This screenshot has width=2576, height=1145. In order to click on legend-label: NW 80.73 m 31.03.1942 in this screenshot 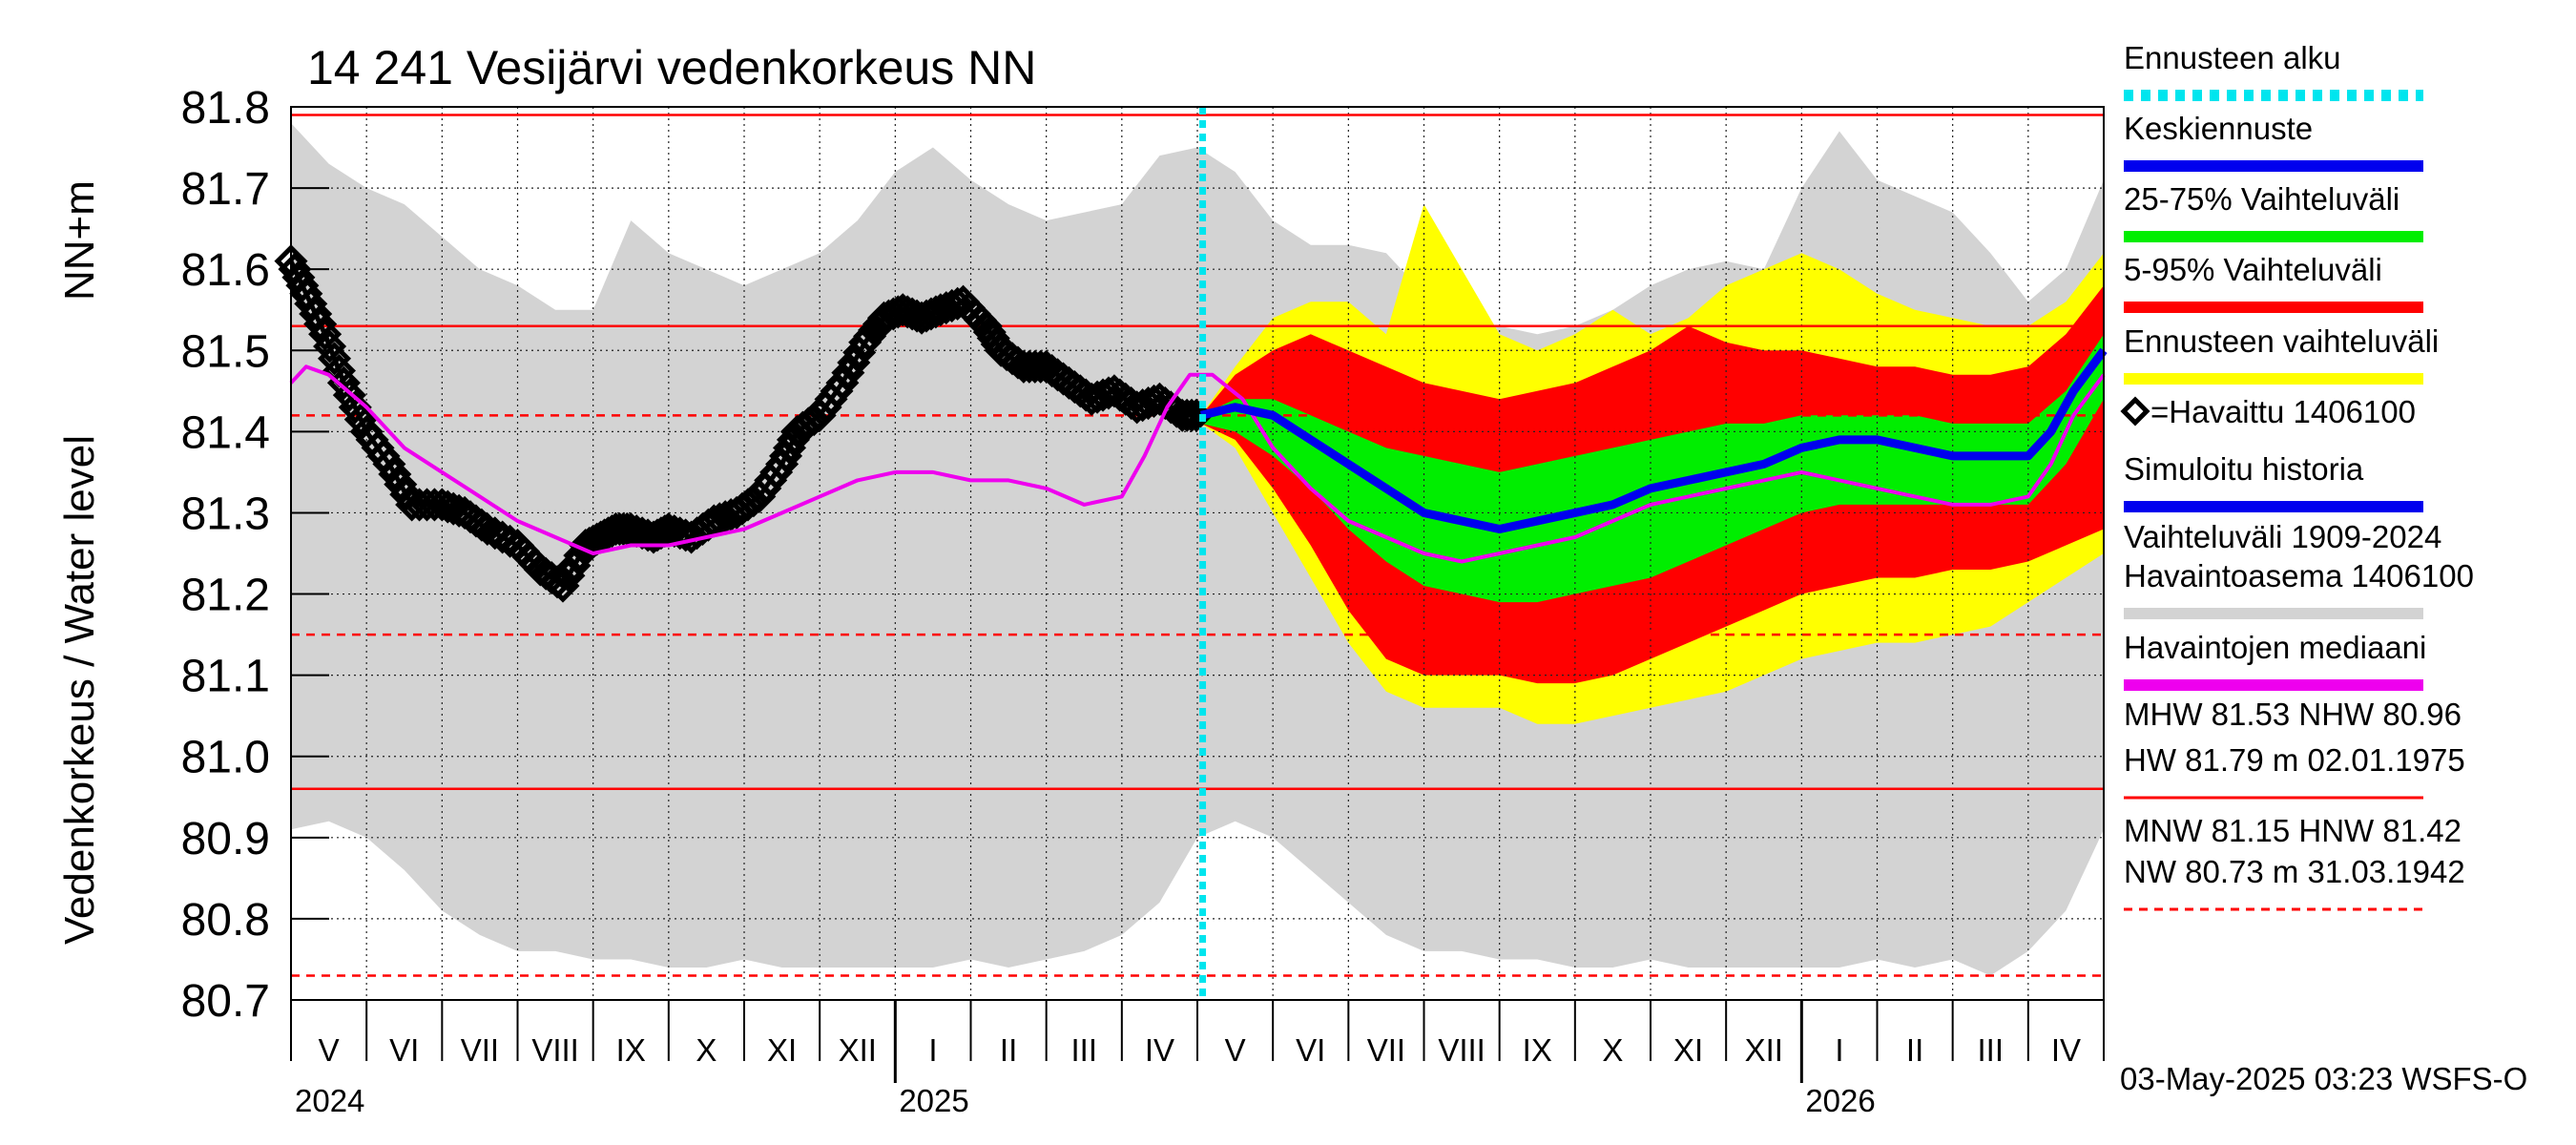, I will do `click(2294, 871)`.